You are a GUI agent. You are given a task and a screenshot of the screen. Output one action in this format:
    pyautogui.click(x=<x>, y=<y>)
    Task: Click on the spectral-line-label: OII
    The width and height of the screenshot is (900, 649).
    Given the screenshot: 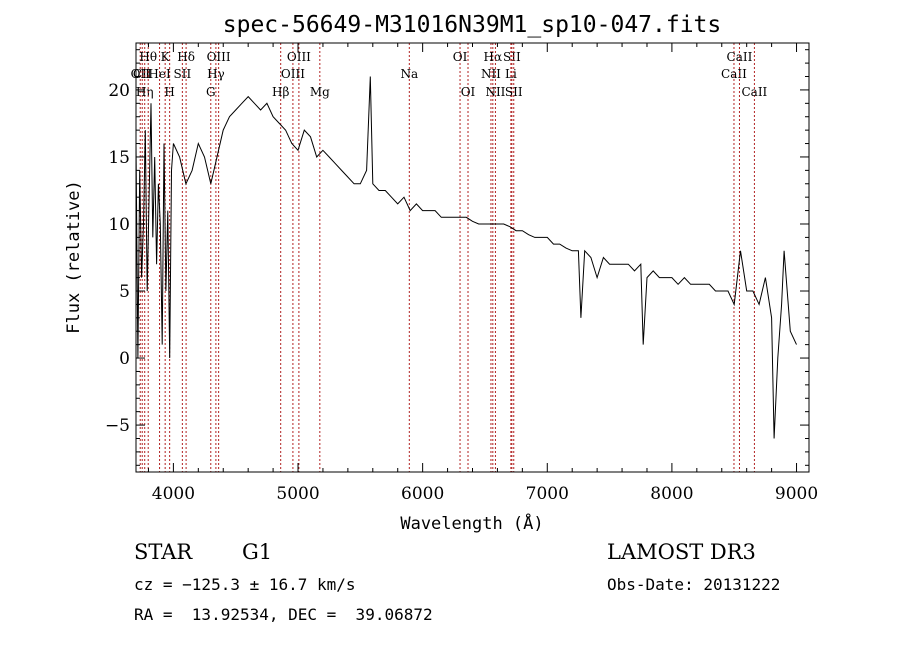 What is the action you would take?
    pyautogui.click(x=141, y=74)
    